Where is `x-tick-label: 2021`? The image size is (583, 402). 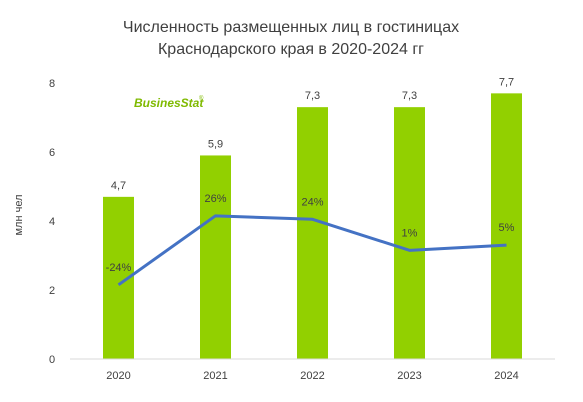 x-tick-label: 2021 is located at coordinates (215, 376).